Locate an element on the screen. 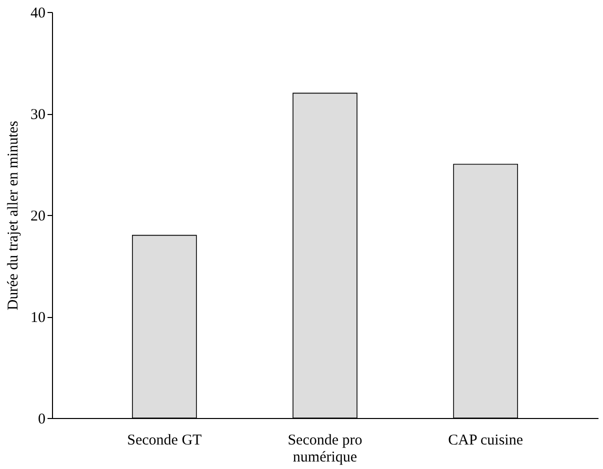  y-tick-label: 10 is located at coordinates (38, 318).